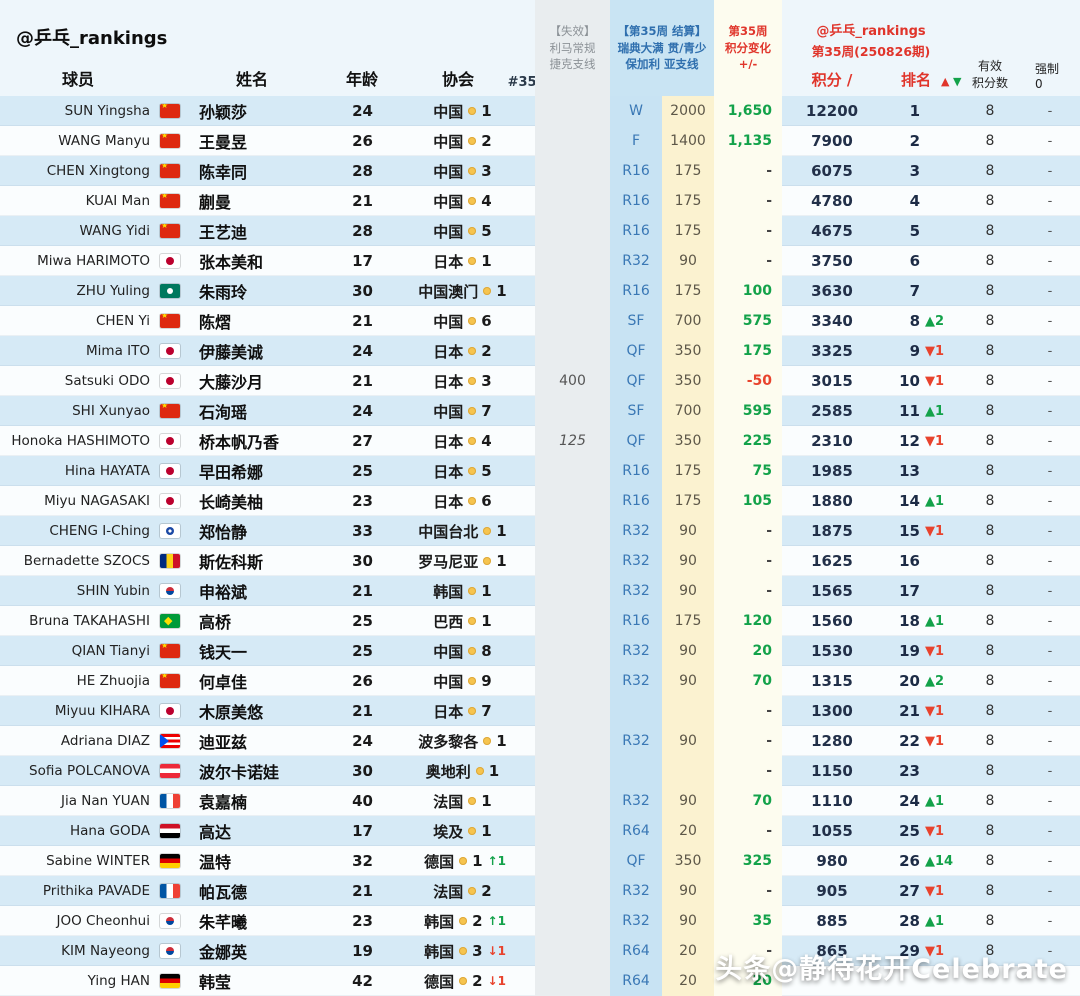 This screenshot has height=996, width=1080. I want to click on association-name: 埃及, so click(448, 831).